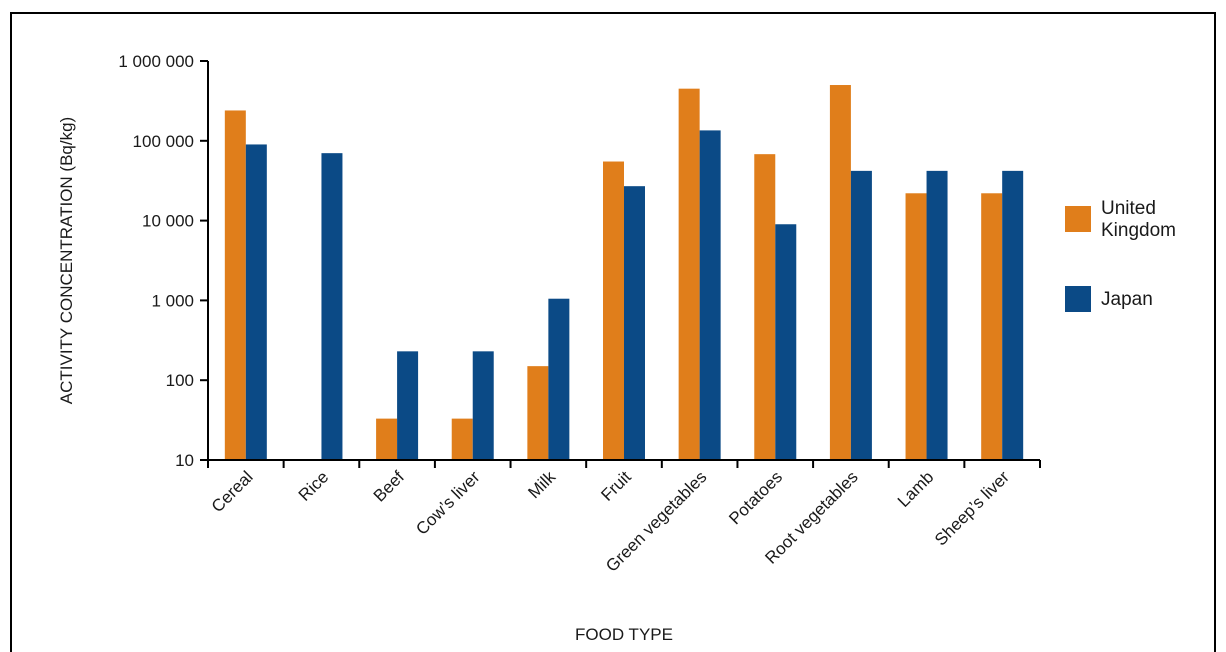 This screenshot has height=652, width=1226. What do you see at coordinates (232, 491) in the screenshot?
I see `category-label: Cereal` at bounding box center [232, 491].